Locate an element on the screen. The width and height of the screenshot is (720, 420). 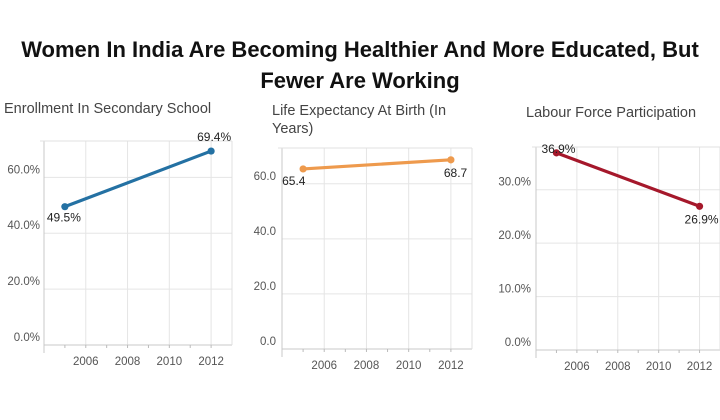
y-tick-label: 0.0 is located at coordinates (268, 342).